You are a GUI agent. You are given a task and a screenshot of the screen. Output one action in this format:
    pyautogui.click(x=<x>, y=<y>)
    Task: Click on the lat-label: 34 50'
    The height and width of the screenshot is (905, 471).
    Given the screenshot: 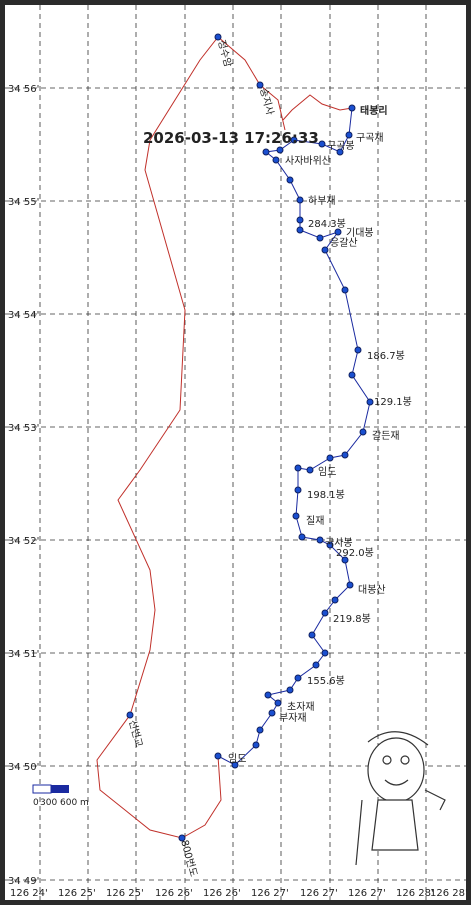 What is the action you would take?
    pyautogui.click(x=23, y=767)
    